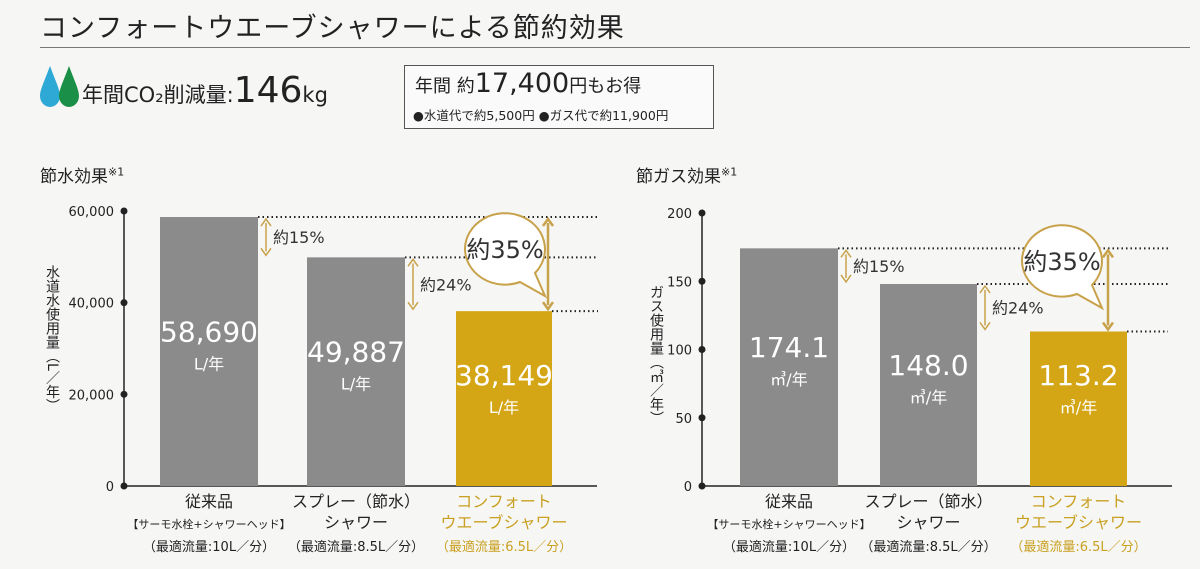 The image size is (1200, 569). Describe the element at coordinates (446, 284) in the screenshot. I see `water-reduction-label: 約24%` at that location.